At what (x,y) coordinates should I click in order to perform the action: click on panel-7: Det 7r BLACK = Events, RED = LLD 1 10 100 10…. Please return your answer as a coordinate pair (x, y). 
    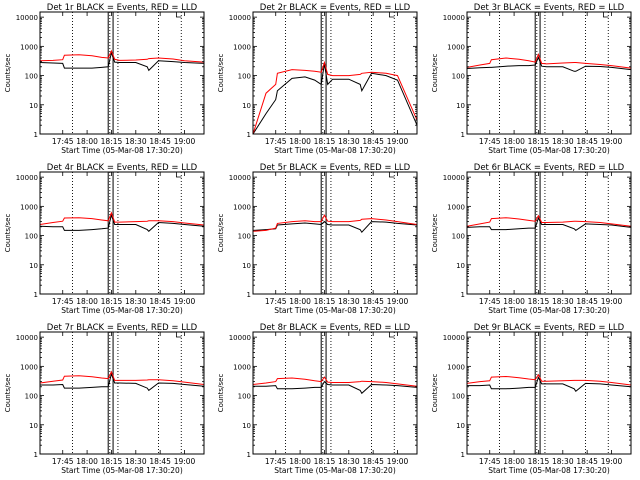
    Looking at the image, I should click on (104, 399).